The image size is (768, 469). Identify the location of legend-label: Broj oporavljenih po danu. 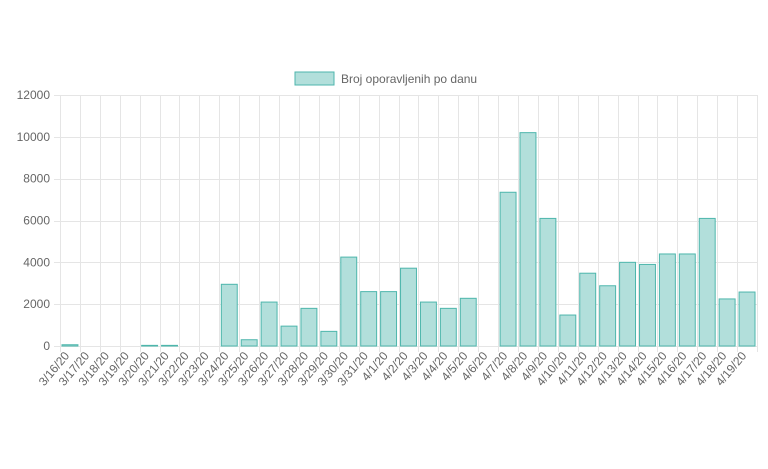
(409, 79).